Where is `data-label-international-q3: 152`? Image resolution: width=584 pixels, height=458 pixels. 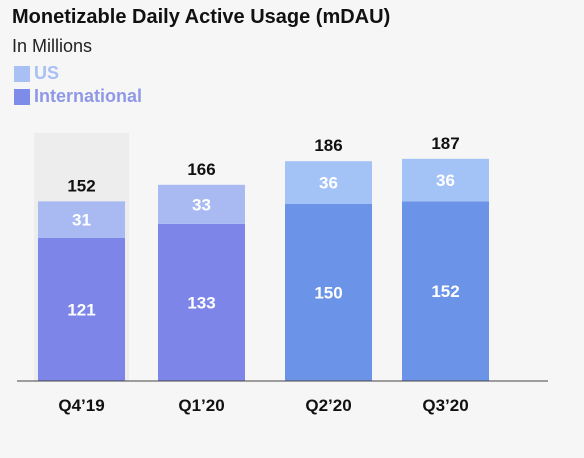
data-label-international-q3: 152 is located at coordinates (445, 291).